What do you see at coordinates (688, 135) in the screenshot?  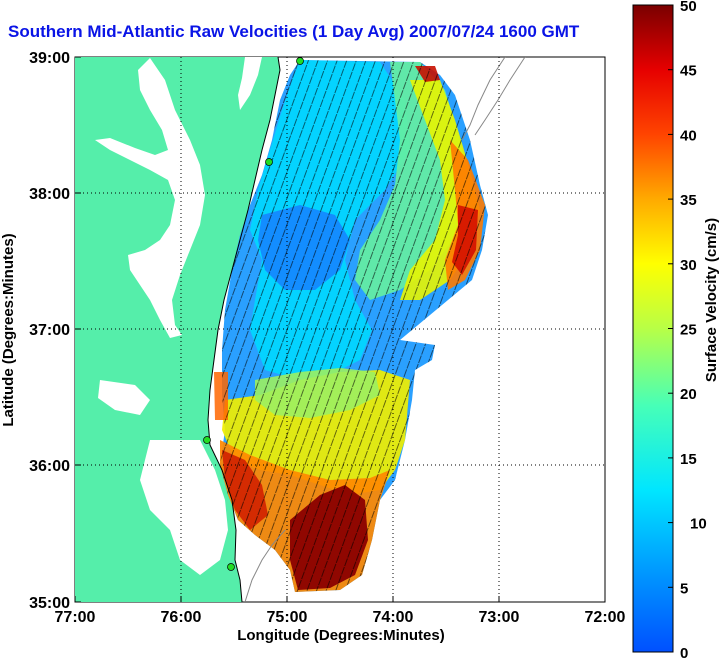 I see `colorbar-tick-label: 40` at bounding box center [688, 135].